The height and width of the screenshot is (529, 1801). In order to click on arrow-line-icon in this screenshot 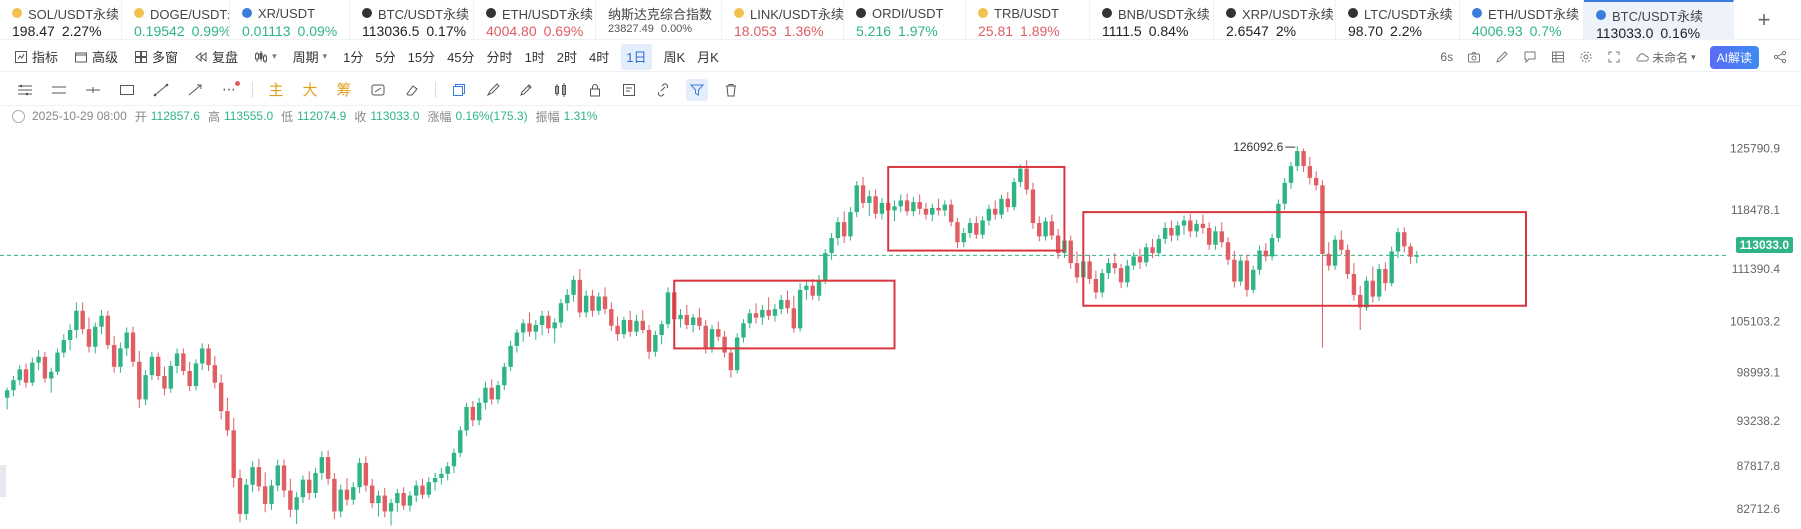, I will do `click(195, 90)`.